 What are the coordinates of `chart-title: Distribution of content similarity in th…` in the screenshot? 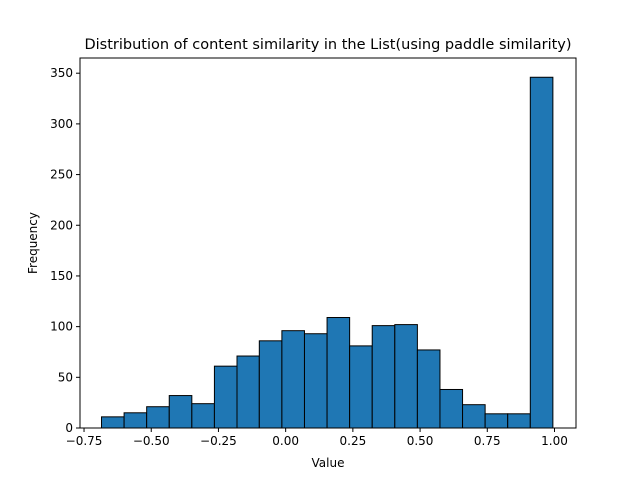 It's located at (327, 45).